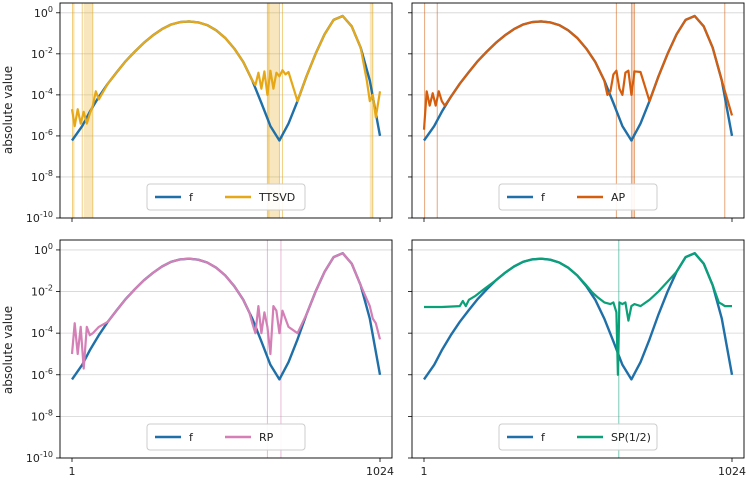 The width and height of the screenshot is (747, 491). I want to click on legend-label: RP, so click(266, 437).